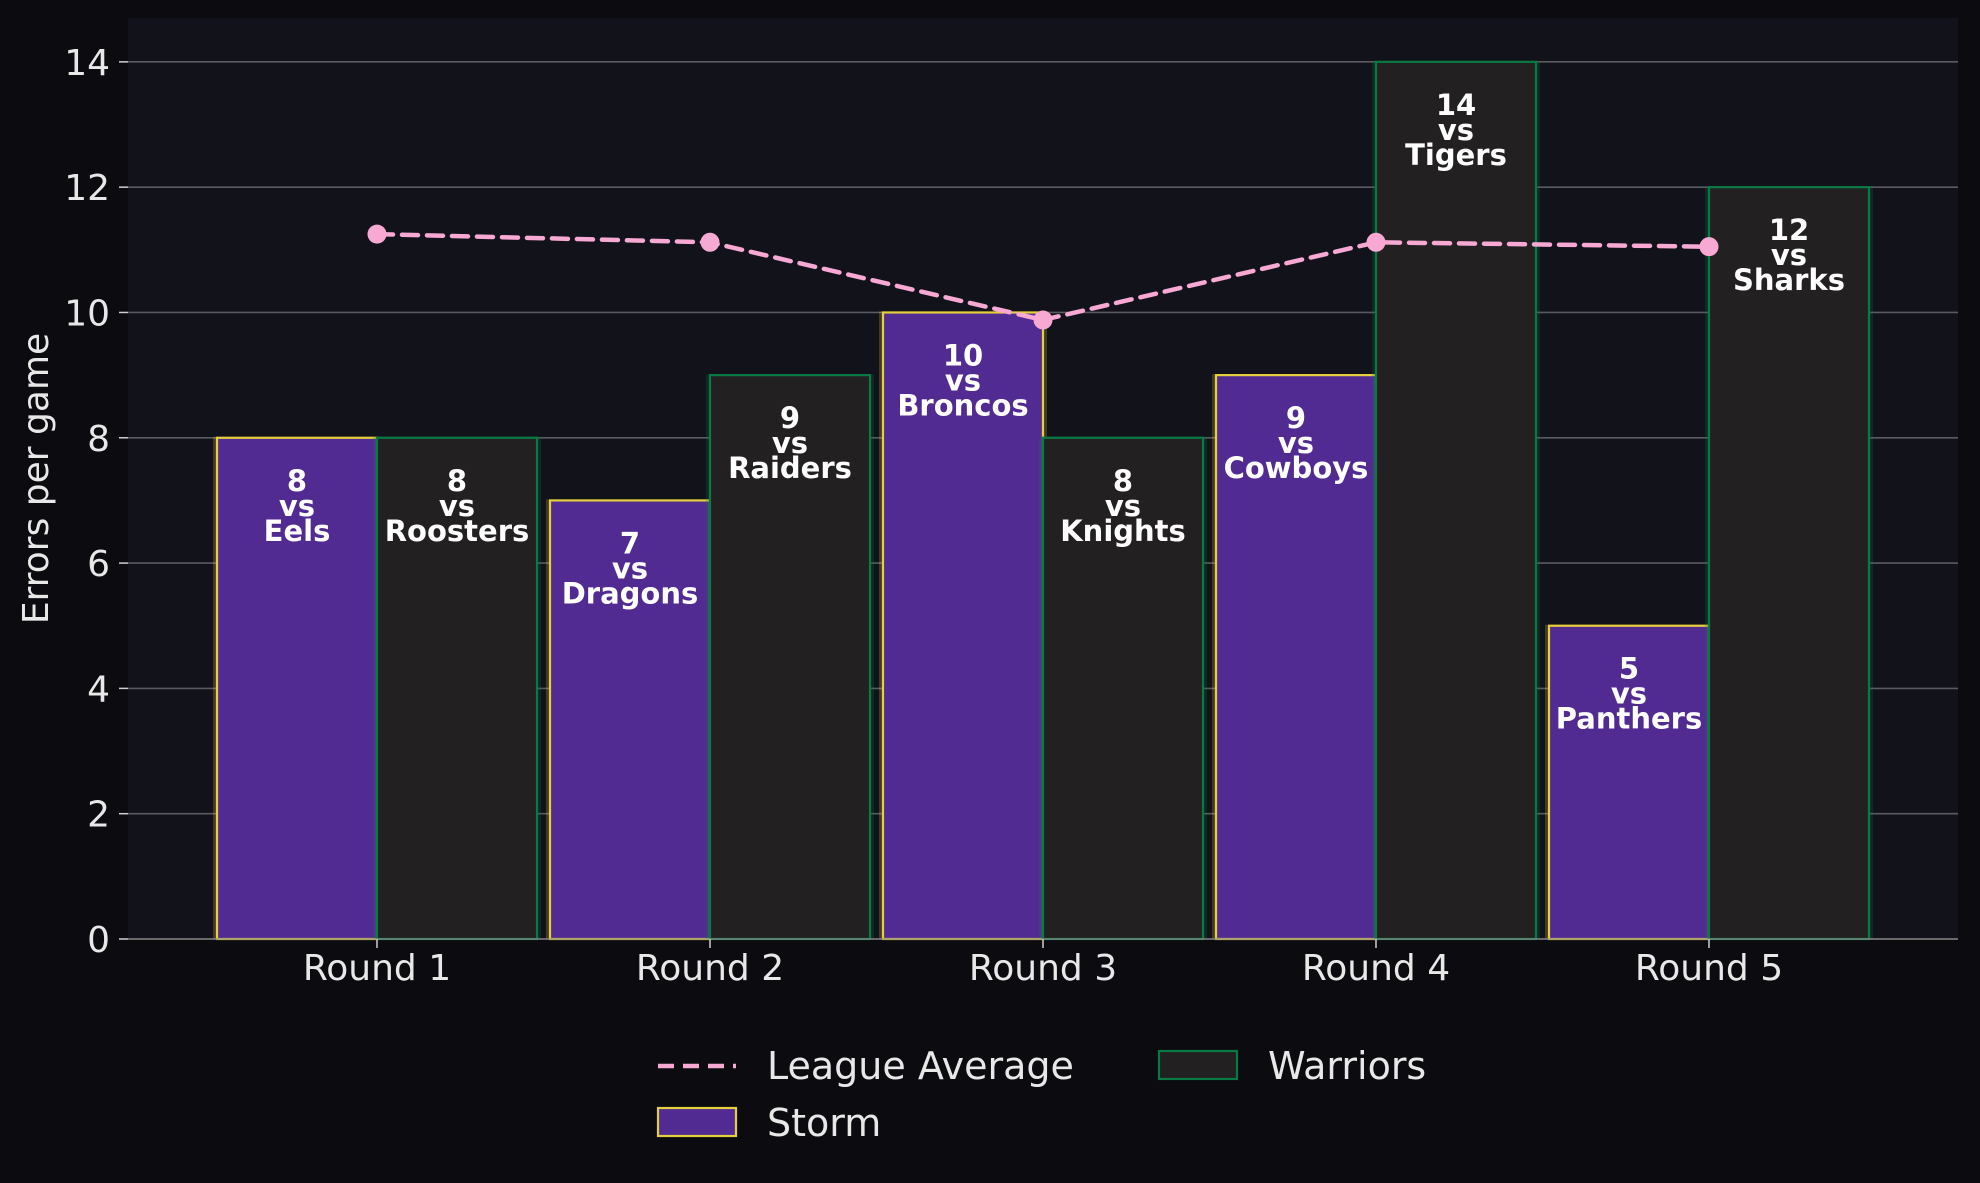 The height and width of the screenshot is (1183, 1980). Describe the element at coordinates (1043, 968) in the screenshot. I see `x-tick-label: Round 3` at that location.